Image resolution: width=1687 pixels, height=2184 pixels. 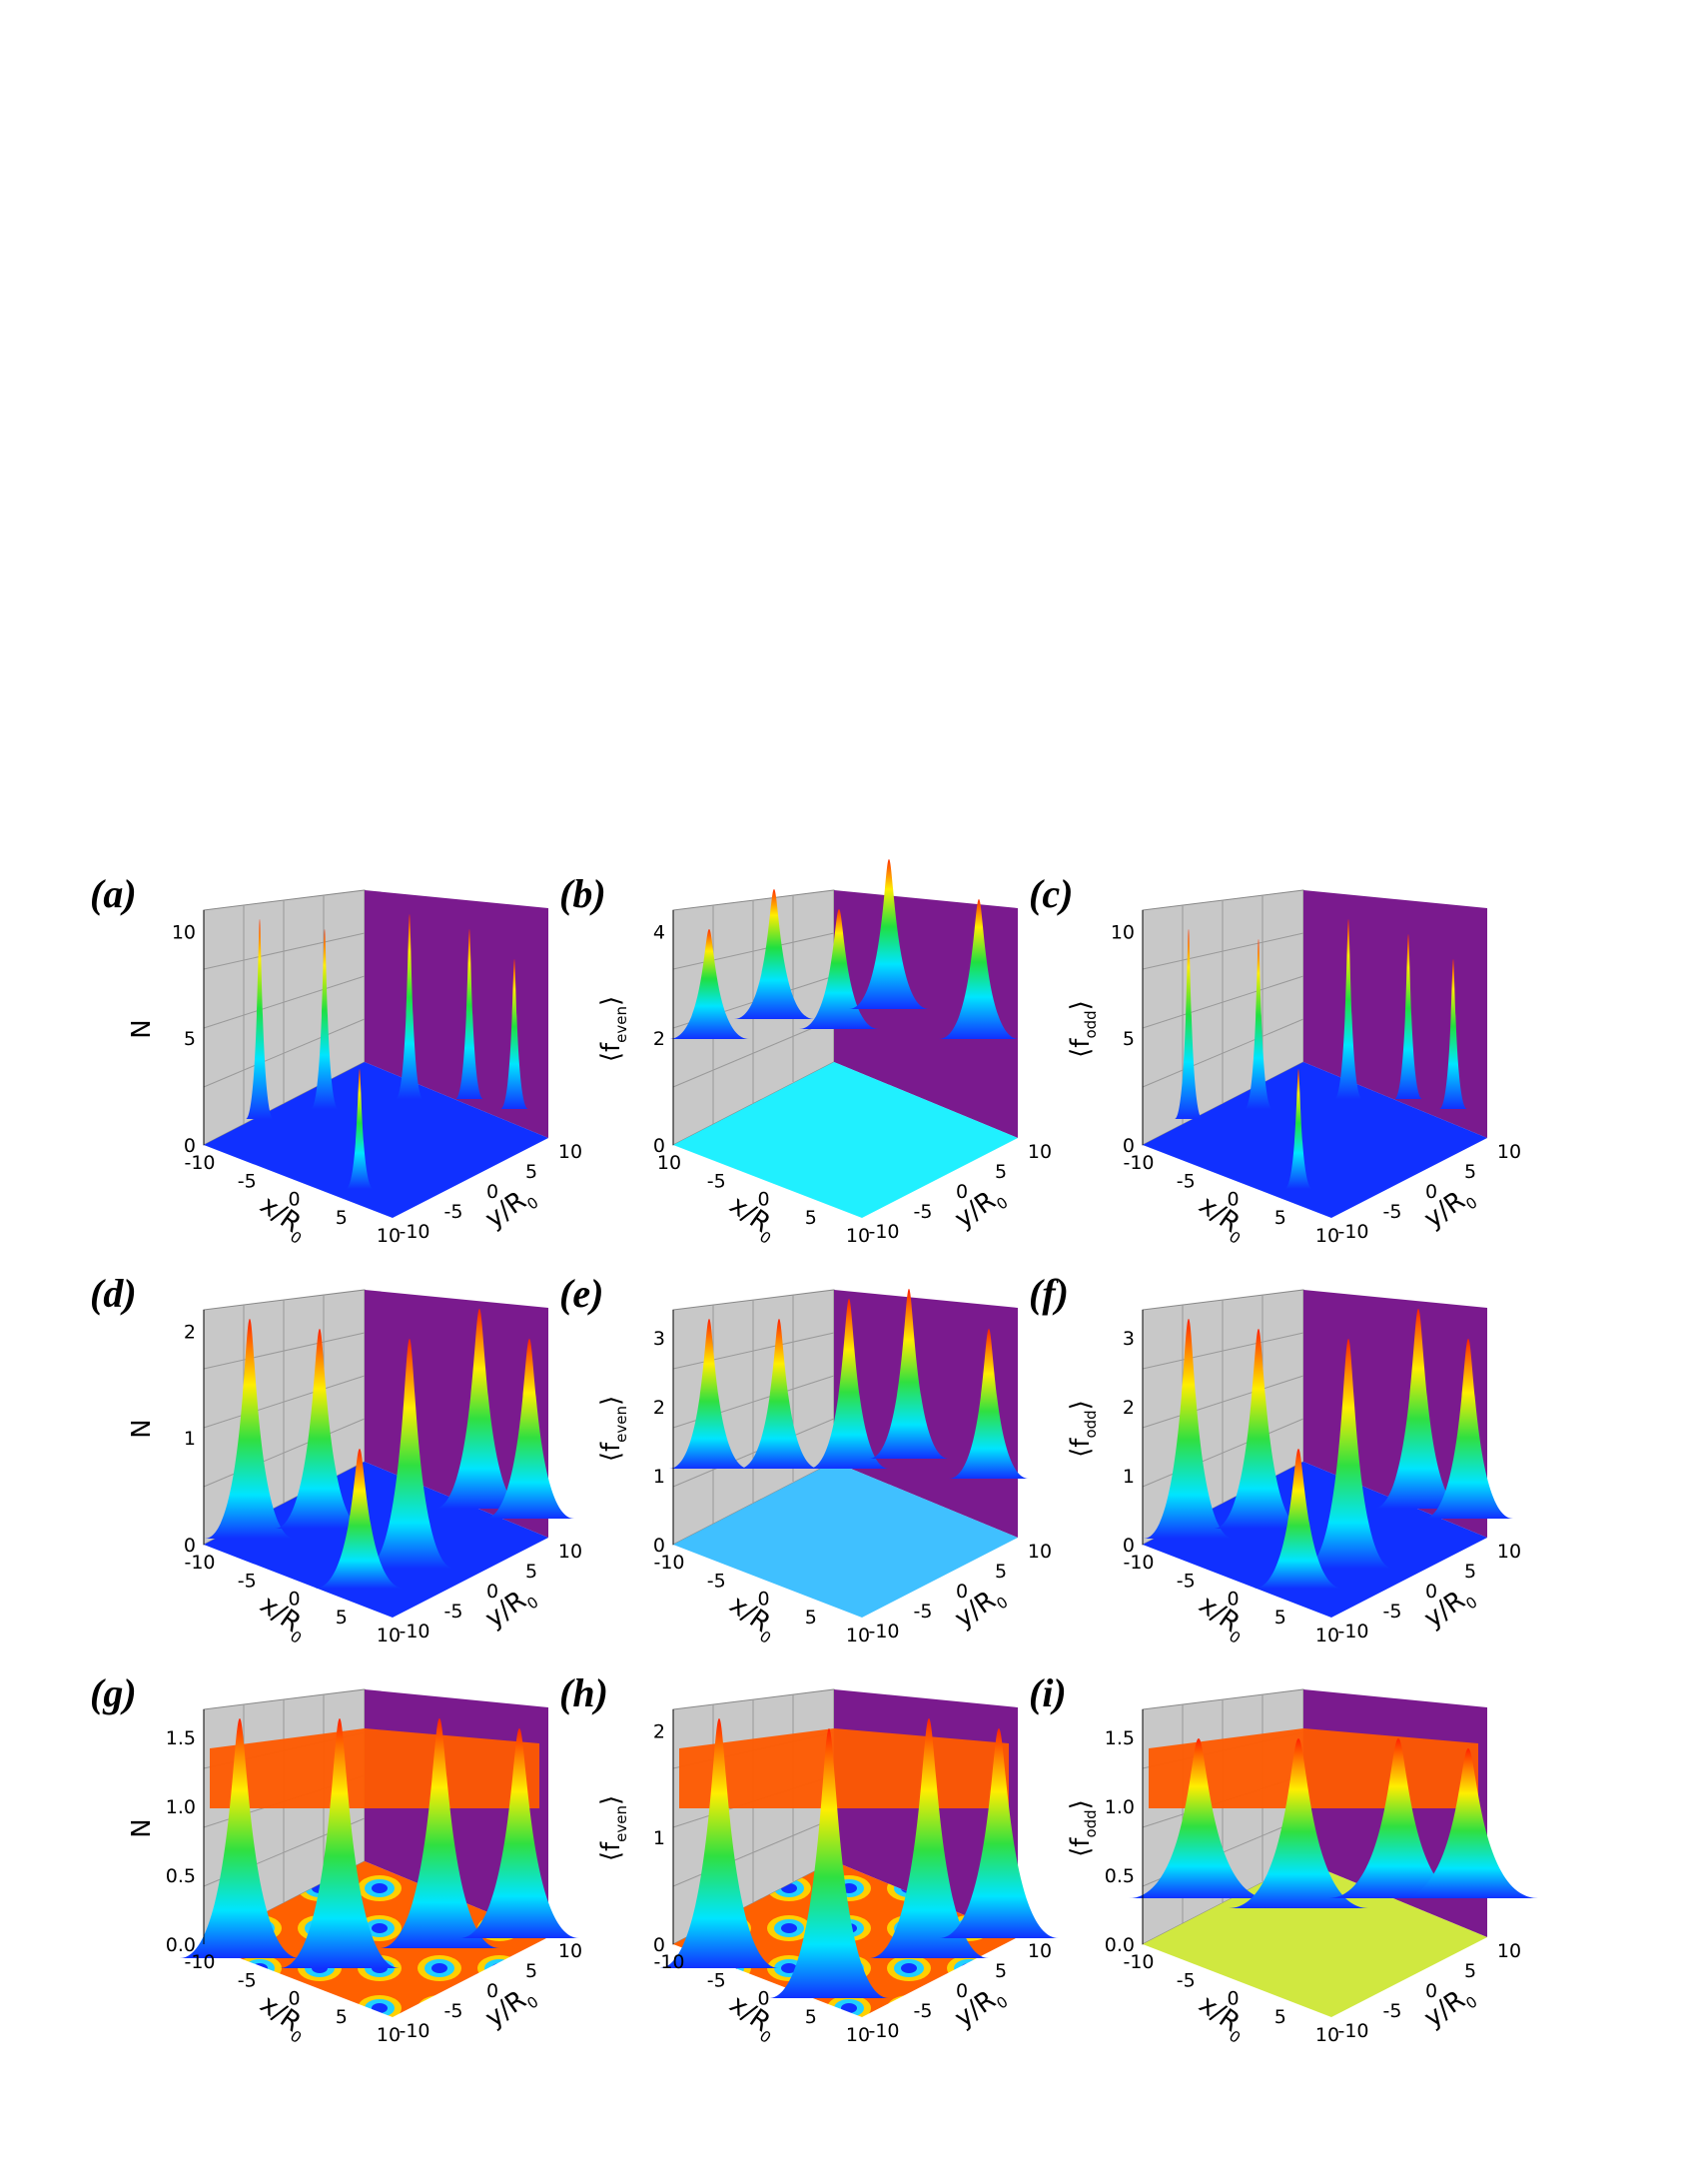 What do you see at coordinates (659, 1731) in the screenshot?
I see `z-tick-label: 2` at bounding box center [659, 1731].